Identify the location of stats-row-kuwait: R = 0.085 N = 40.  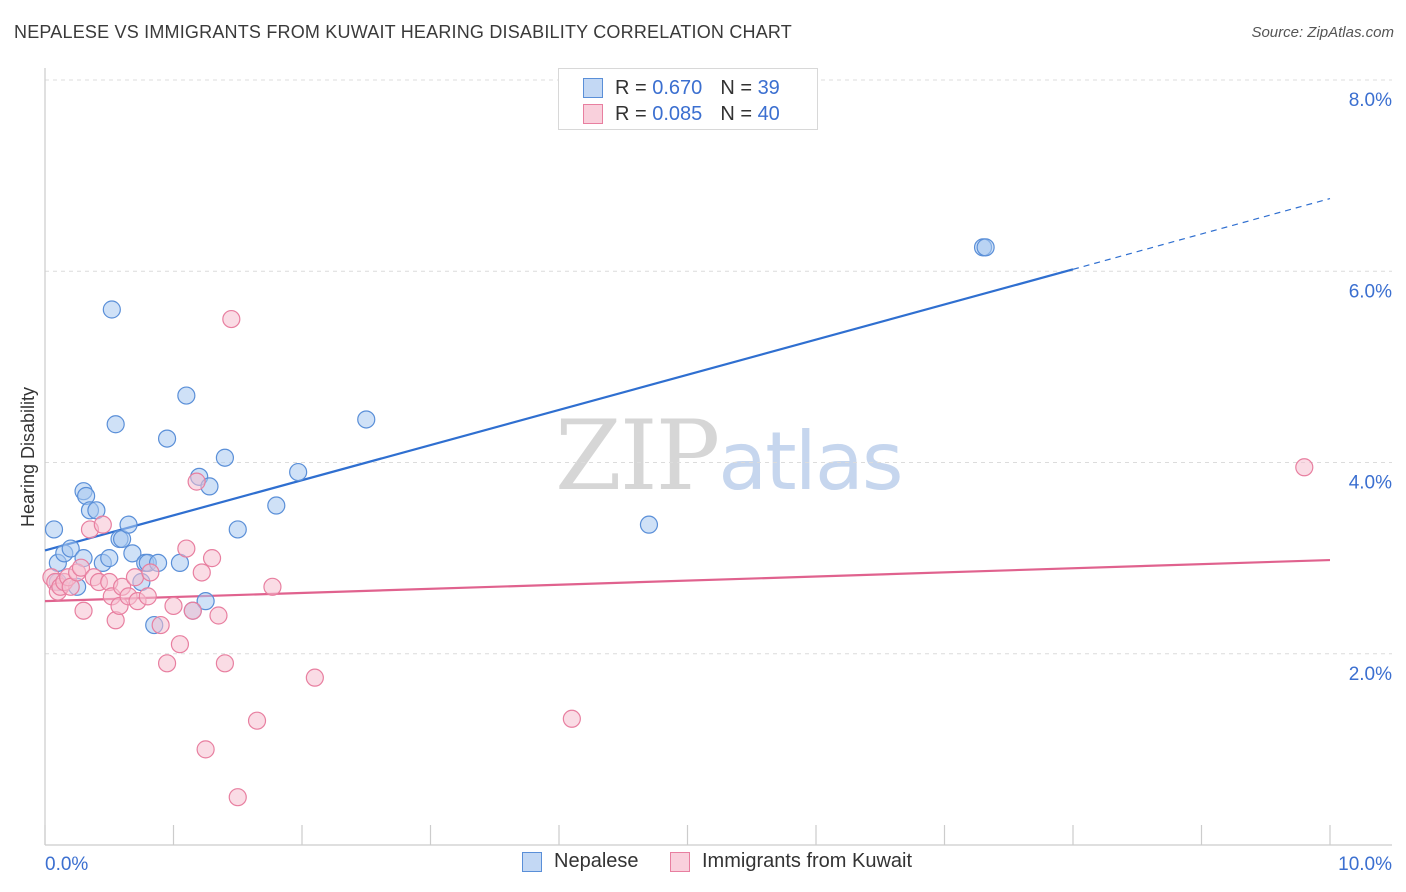
(681, 114).